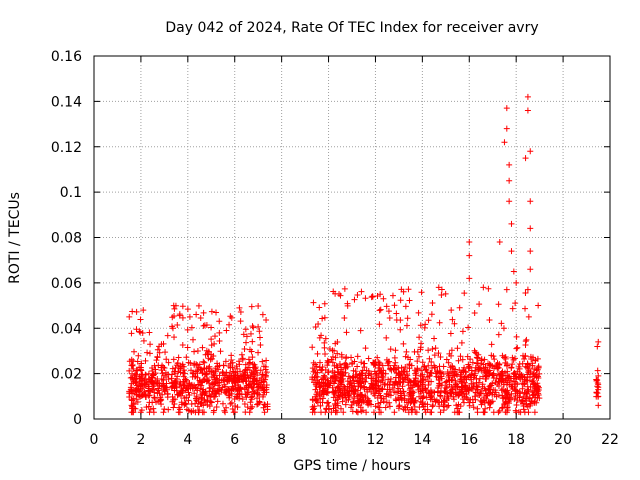 The width and height of the screenshot is (640, 480). Describe the element at coordinates (66, 329) in the screenshot. I see `y-tick-label: 0.04` at that location.